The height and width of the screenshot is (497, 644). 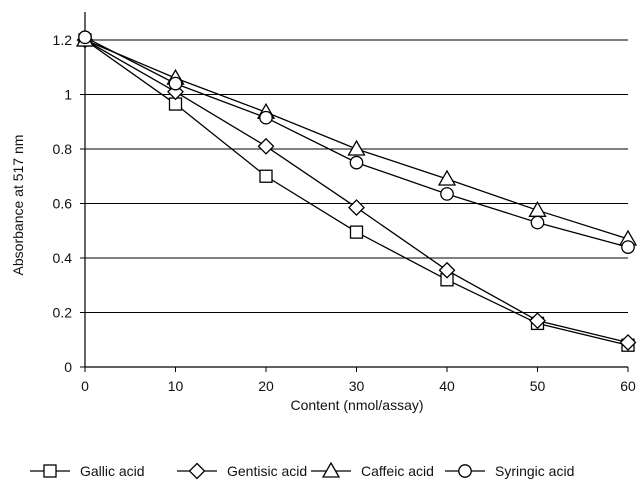 What do you see at coordinates (266, 386) in the screenshot?
I see `x-tick-label: 20` at bounding box center [266, 386].